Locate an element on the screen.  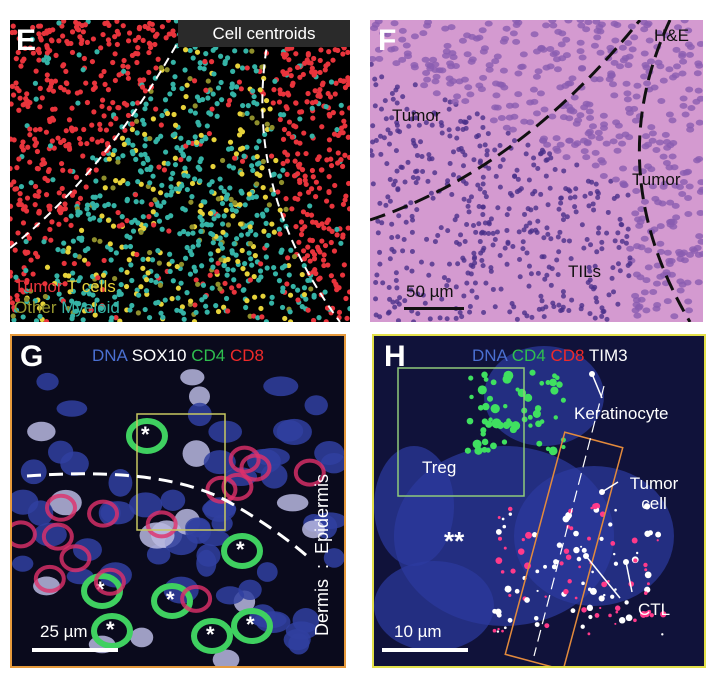
legend-myeloid: Myeloid is located at coordinates (90, 307).